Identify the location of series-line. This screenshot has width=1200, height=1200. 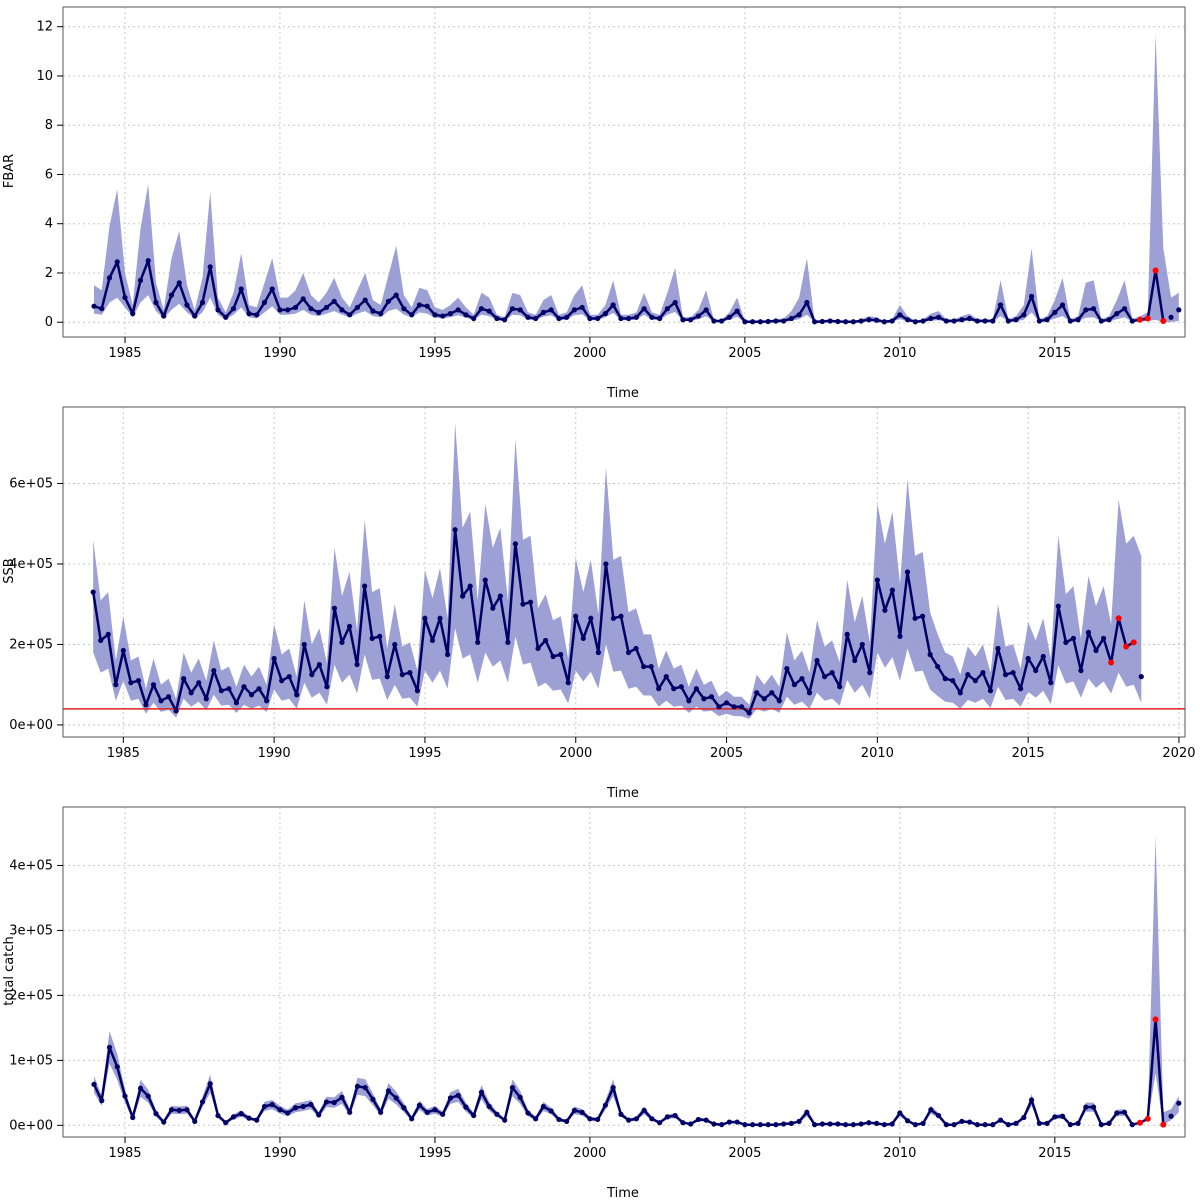
(602, 621).